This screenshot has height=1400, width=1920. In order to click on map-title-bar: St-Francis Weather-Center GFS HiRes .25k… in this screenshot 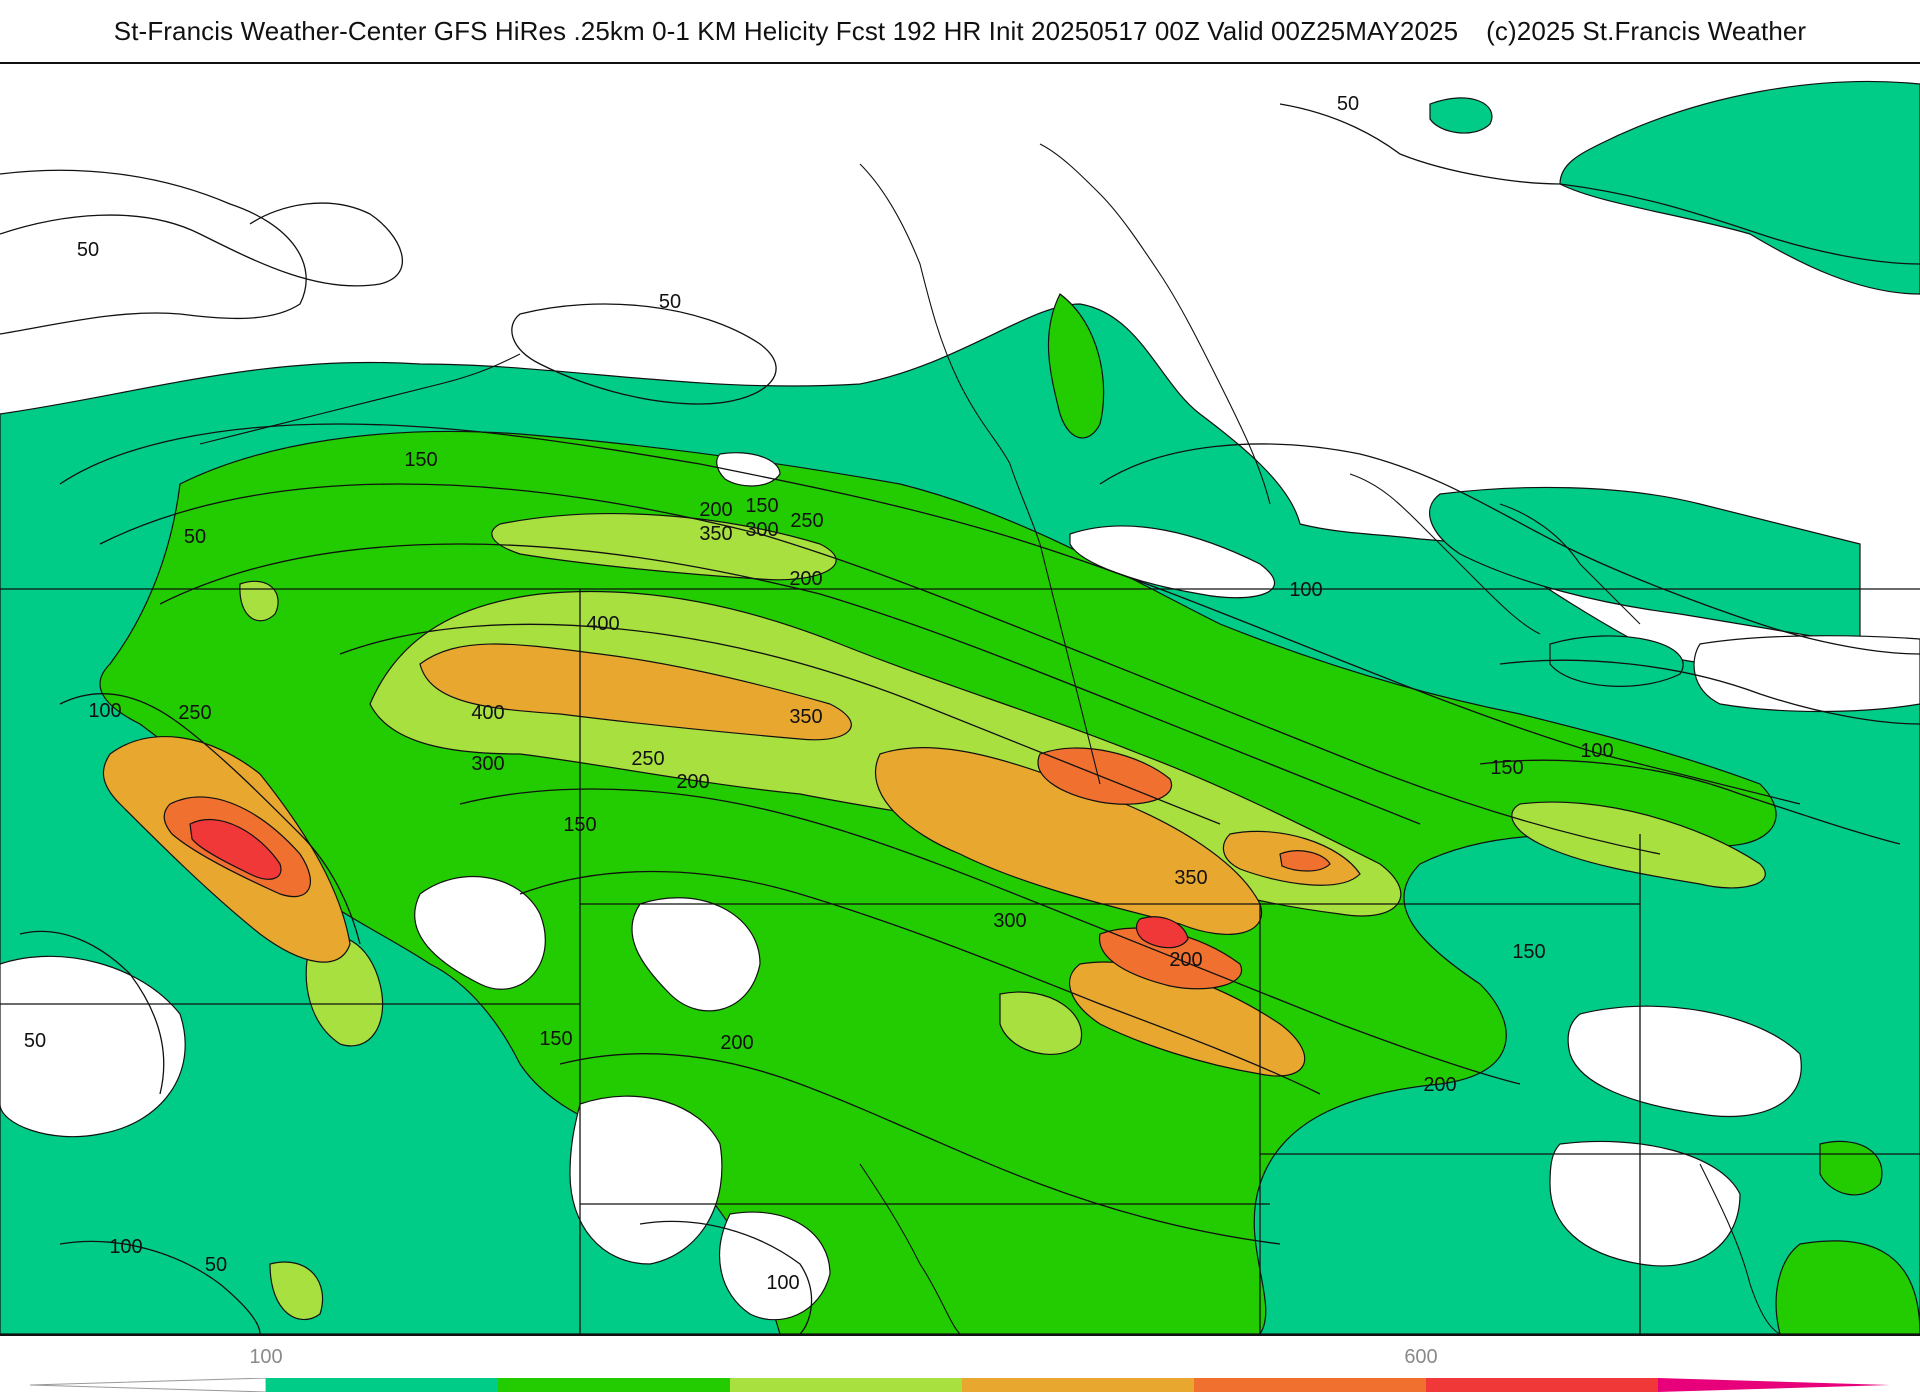, I will do `click(960, 31)`.